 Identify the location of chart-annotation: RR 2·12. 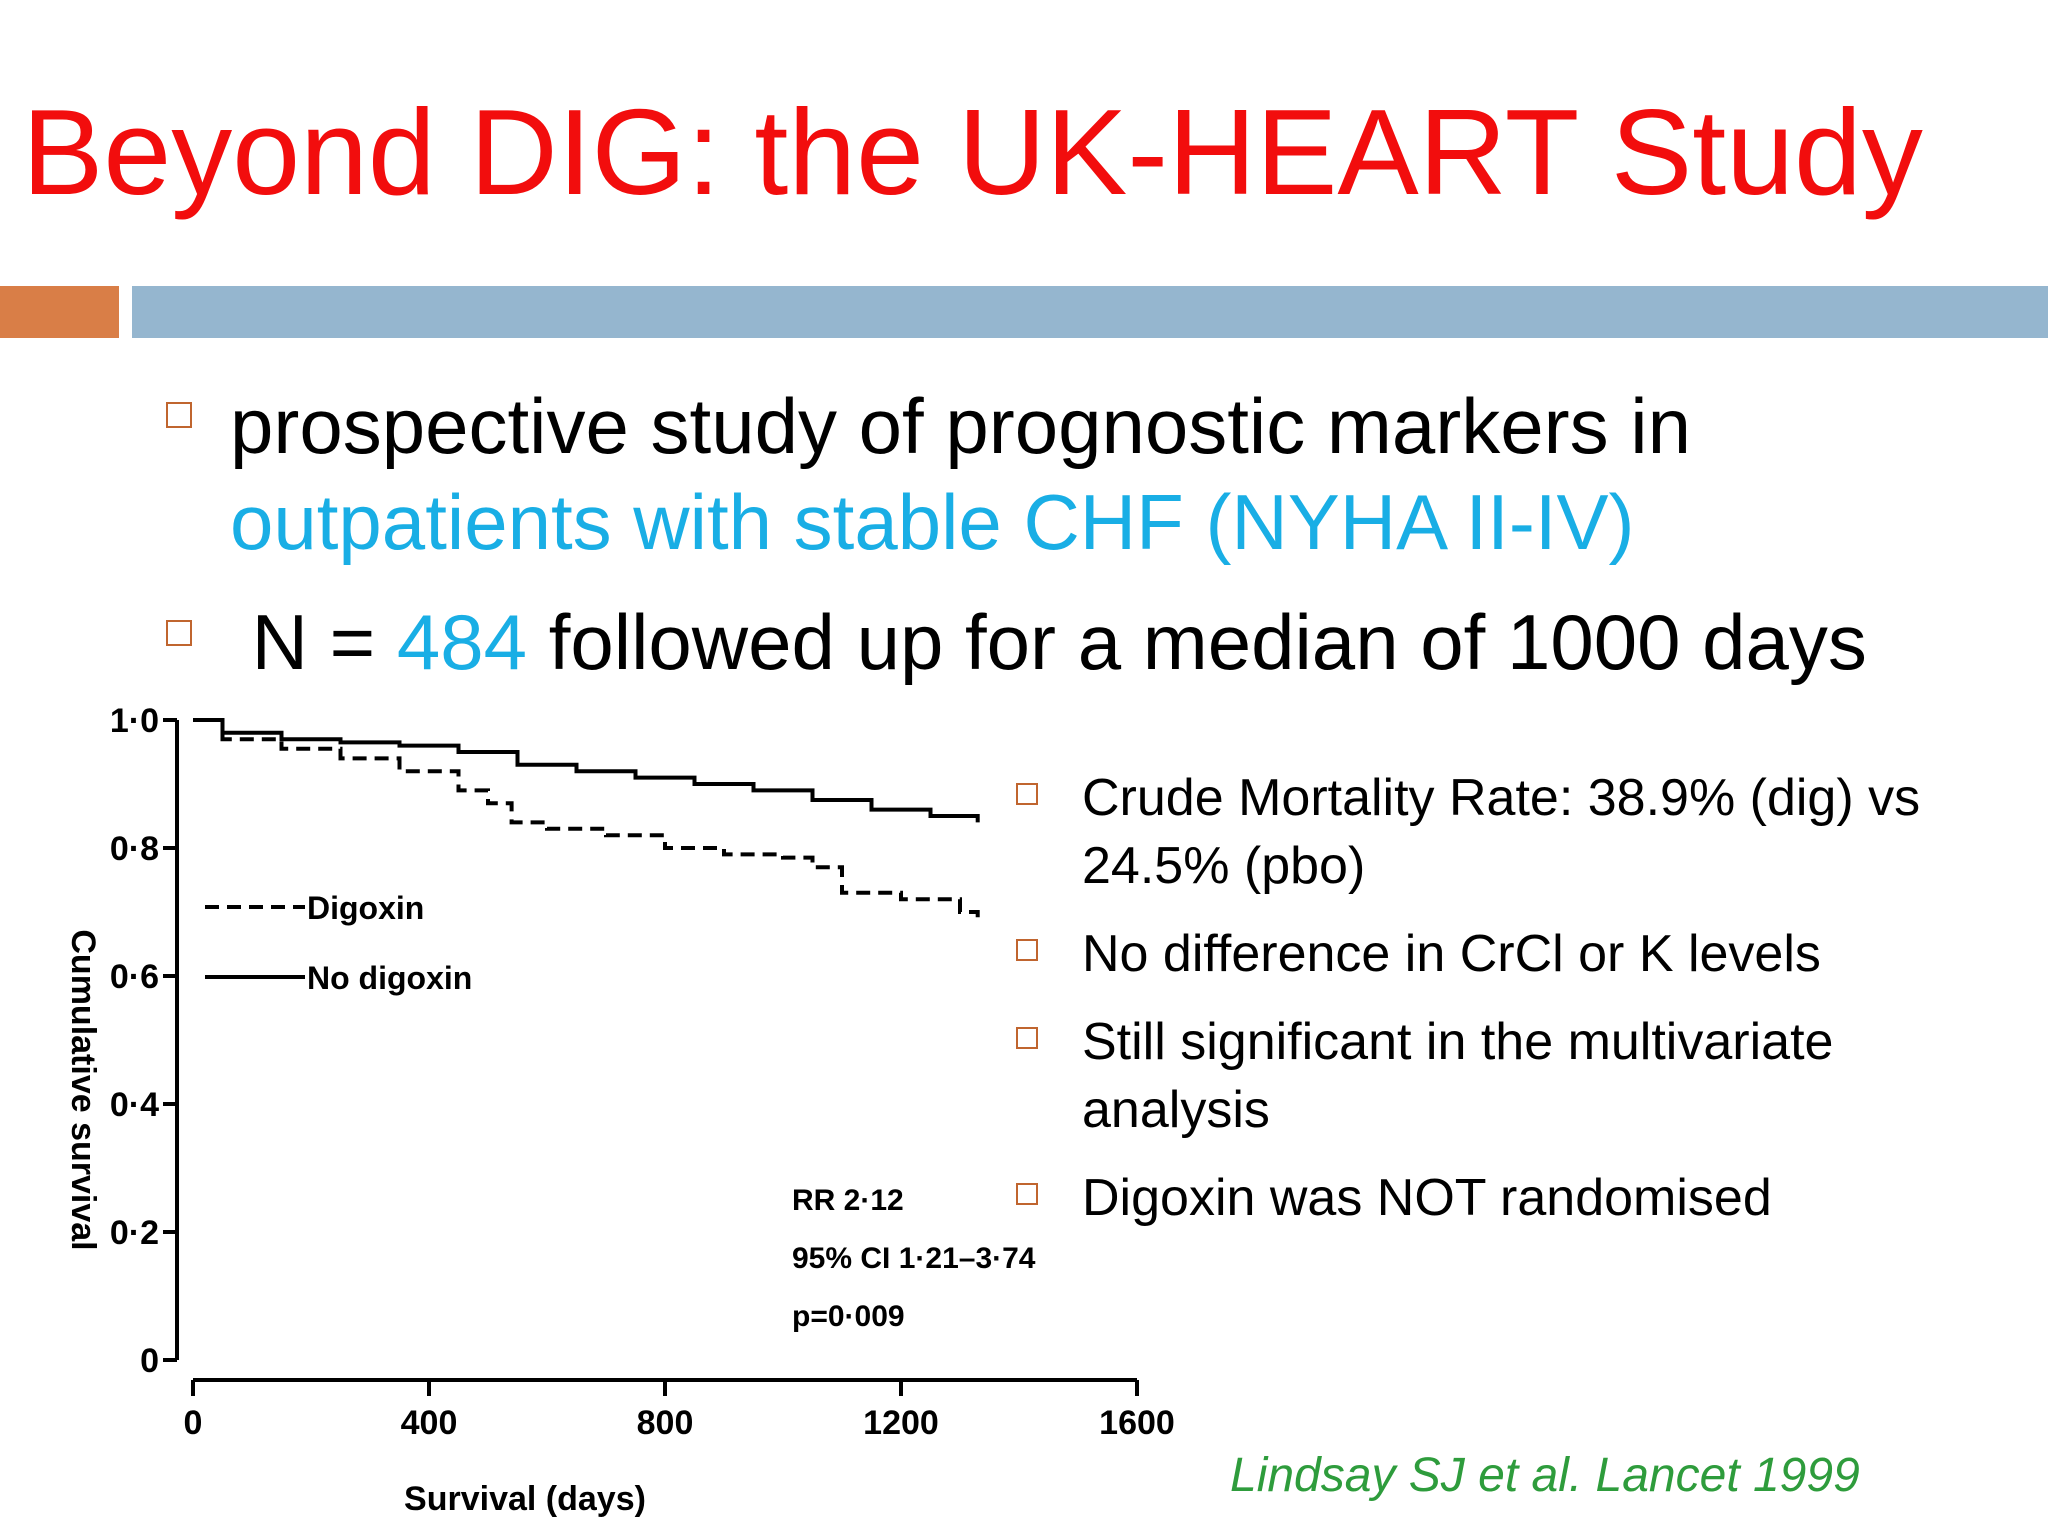
(848, 1200).